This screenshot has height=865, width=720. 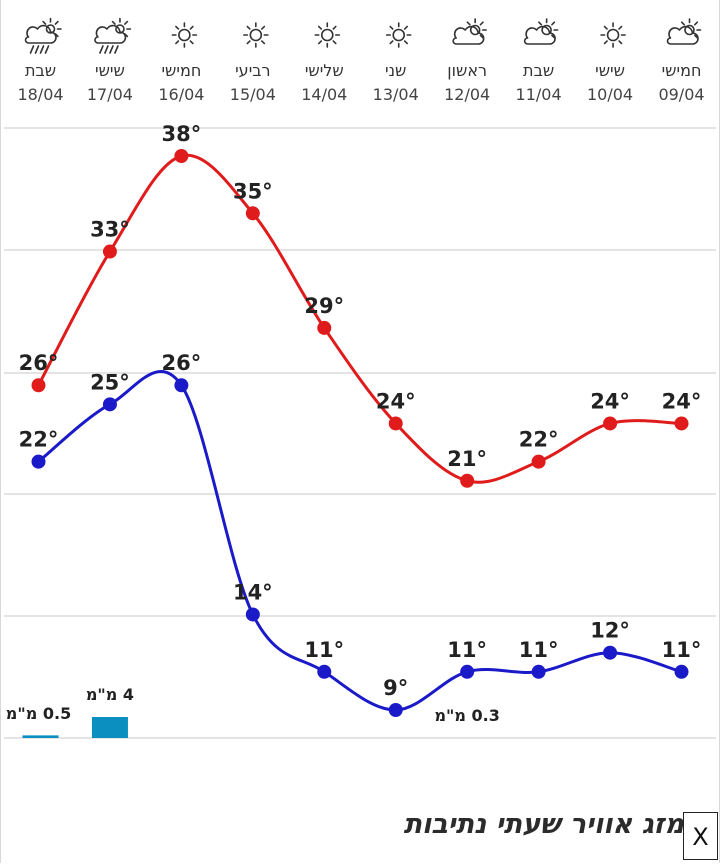 What do you see at coordinates (110, 230) in the screenshot?
I see `max-temp-label: 33°` at bounding box center [110, 230].